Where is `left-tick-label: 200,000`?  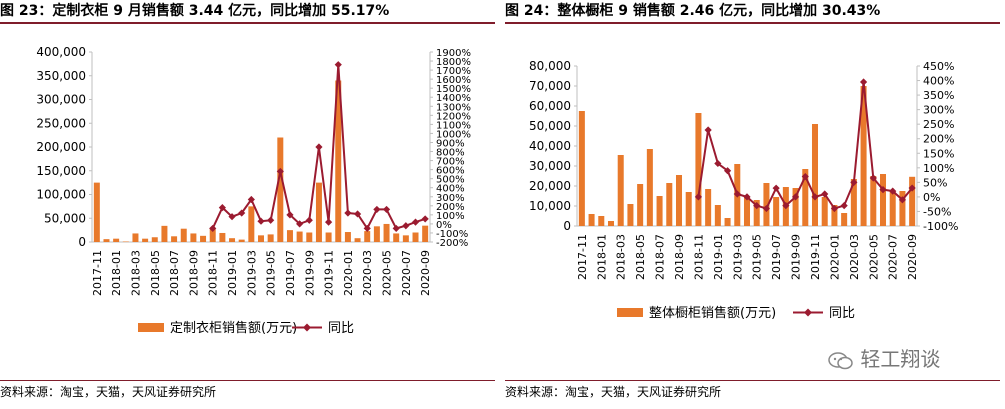 left-tick-label: 200,000 is located at coordinates (61, 147).